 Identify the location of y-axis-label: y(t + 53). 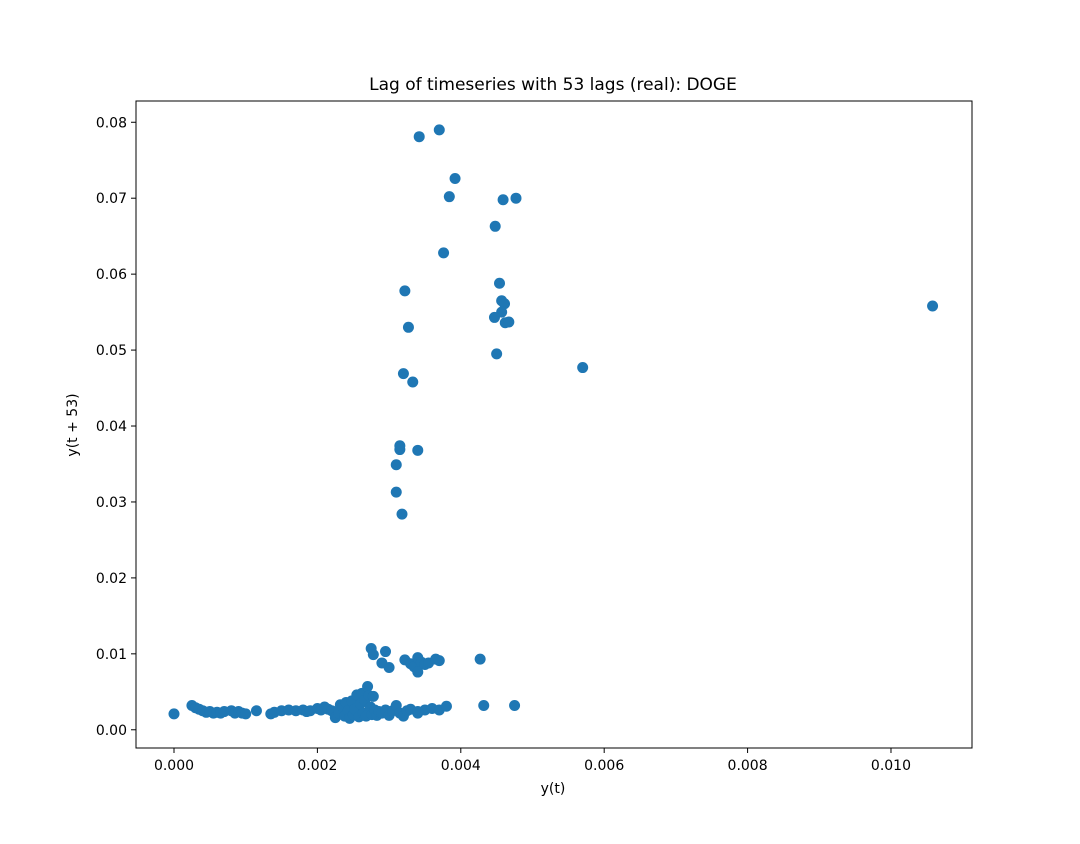
(73, 424).